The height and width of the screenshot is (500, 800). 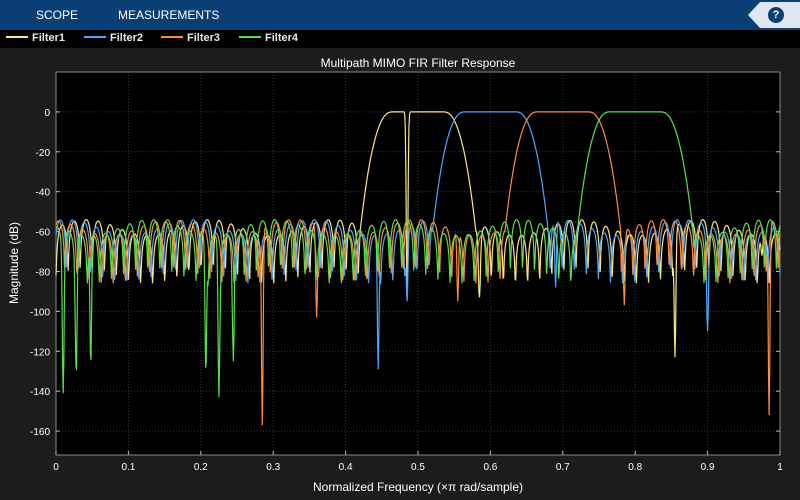 What do you see at coordinates (43, 193) in the screenshot?
I see `y-tick-label: -40` at bounding box center [43, 193].